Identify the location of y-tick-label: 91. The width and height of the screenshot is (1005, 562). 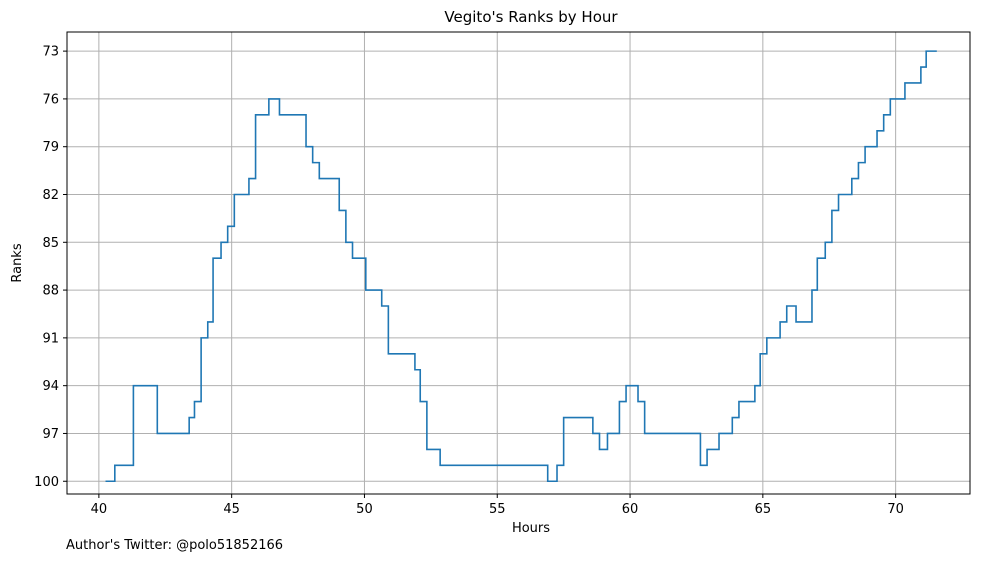
(50, 338).